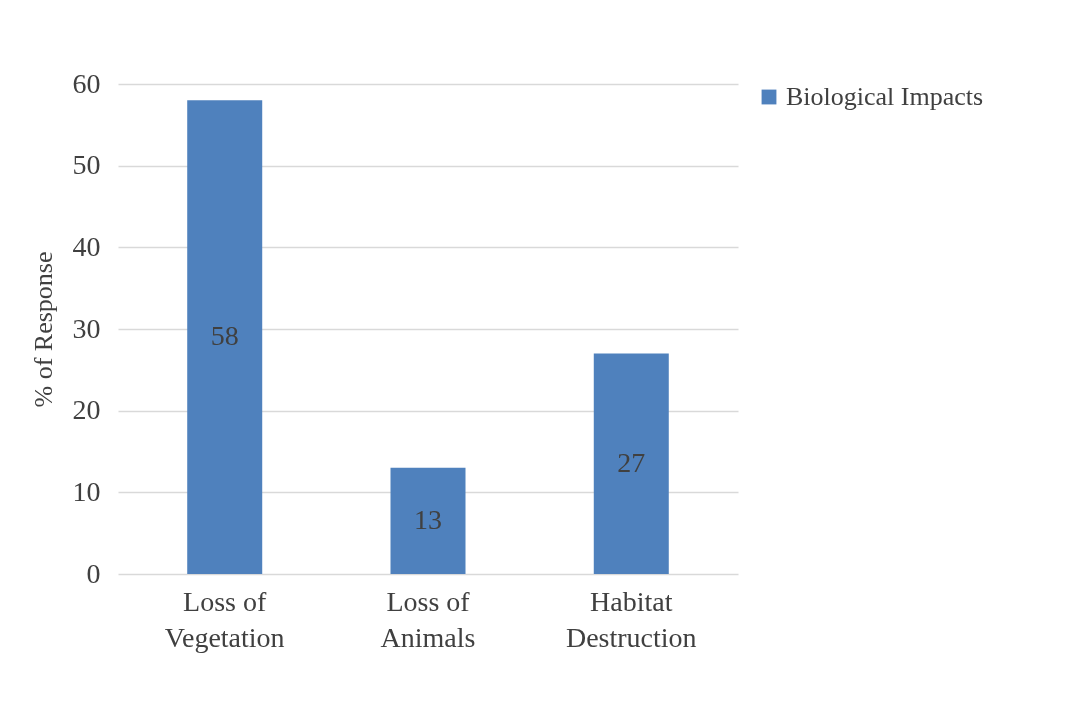 Image resolution: width=1088 pixels, height=702 pixels. I want to click on data-label: 58, so click(224, 336).